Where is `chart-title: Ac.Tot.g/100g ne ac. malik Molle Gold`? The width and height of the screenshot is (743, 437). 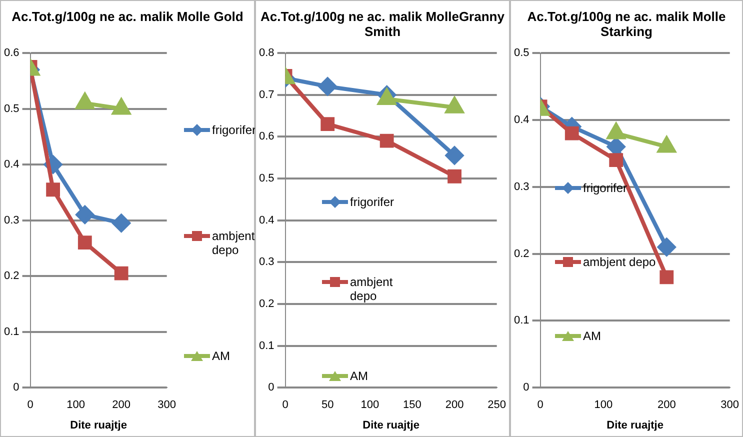 chart-title: Ac.Tot.g/100g ne ac. malik Molle Gold is located at coordinates (127, 17).